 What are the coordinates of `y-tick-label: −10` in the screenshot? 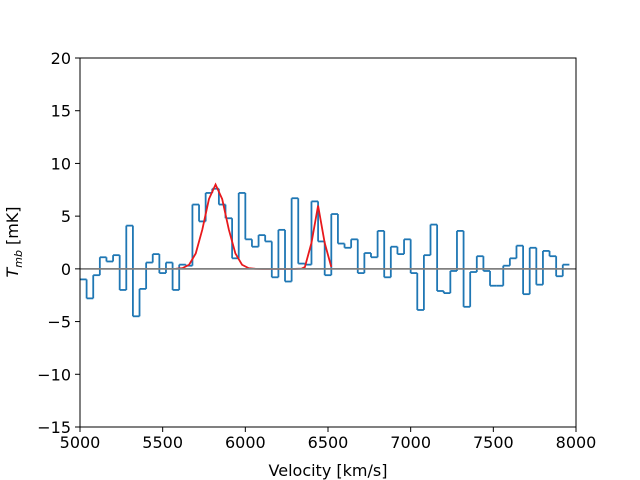 It's located at (54, 374).